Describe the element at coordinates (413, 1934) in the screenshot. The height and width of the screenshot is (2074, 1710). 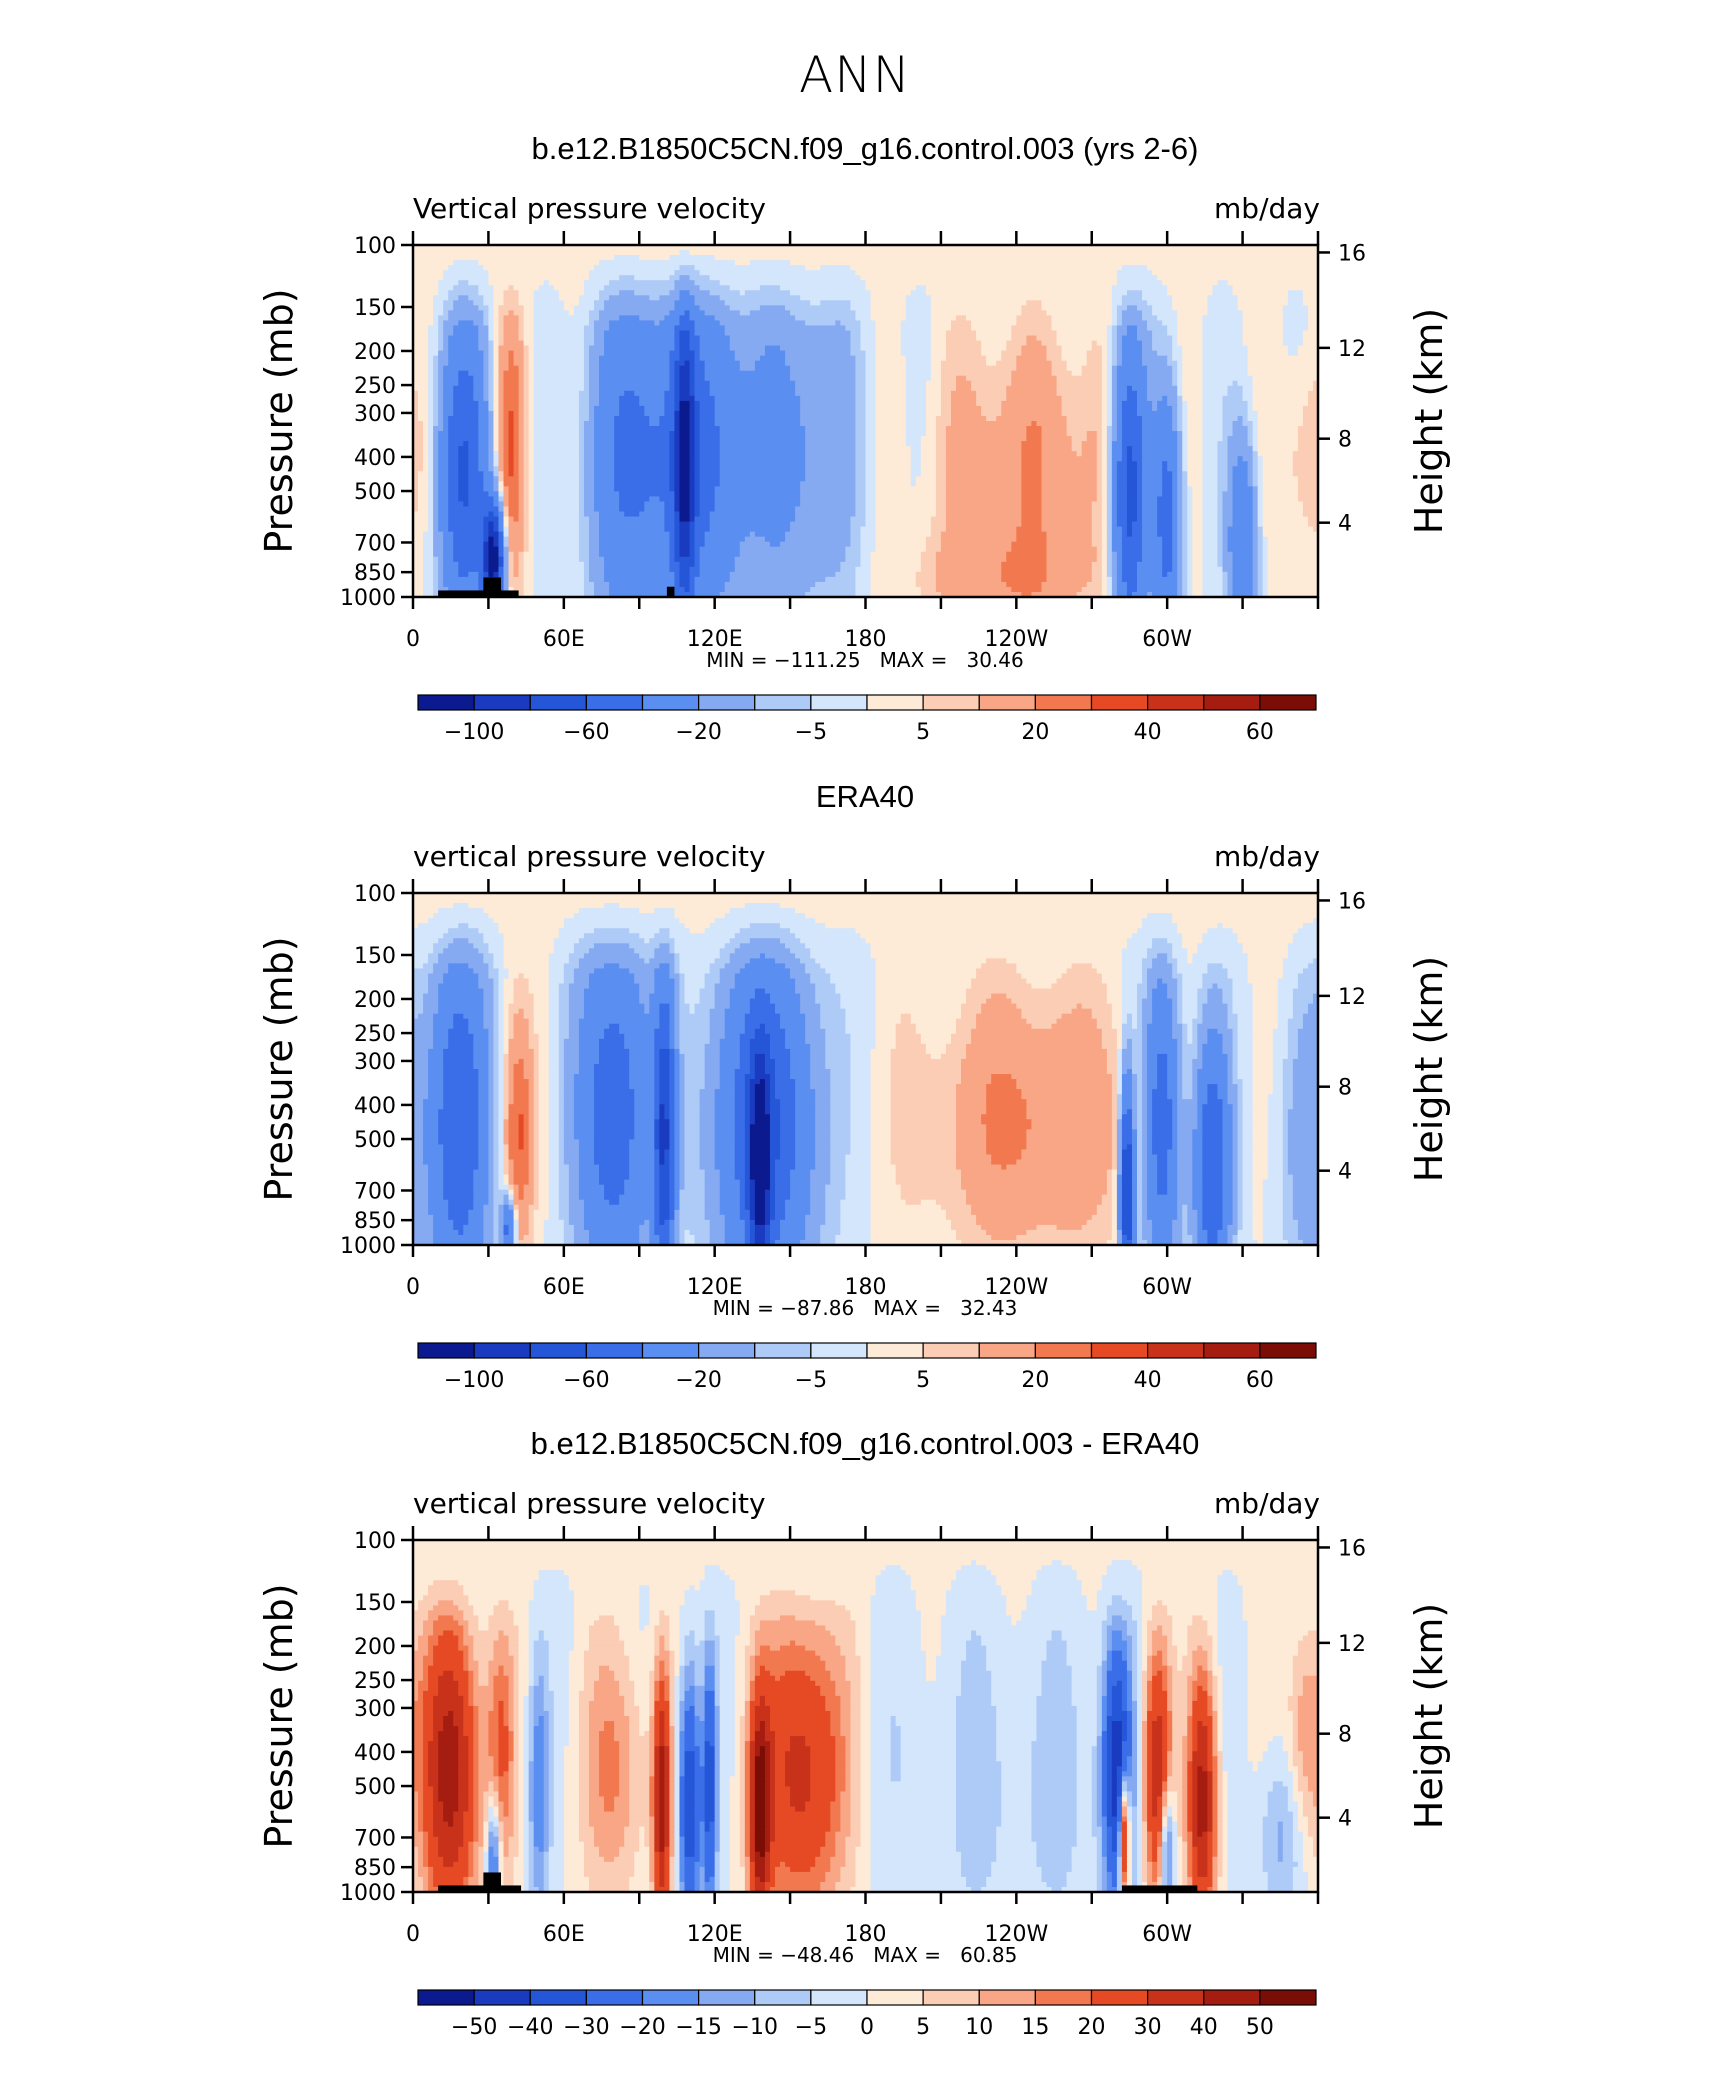
I see `x-tick-label: 0` at that location.